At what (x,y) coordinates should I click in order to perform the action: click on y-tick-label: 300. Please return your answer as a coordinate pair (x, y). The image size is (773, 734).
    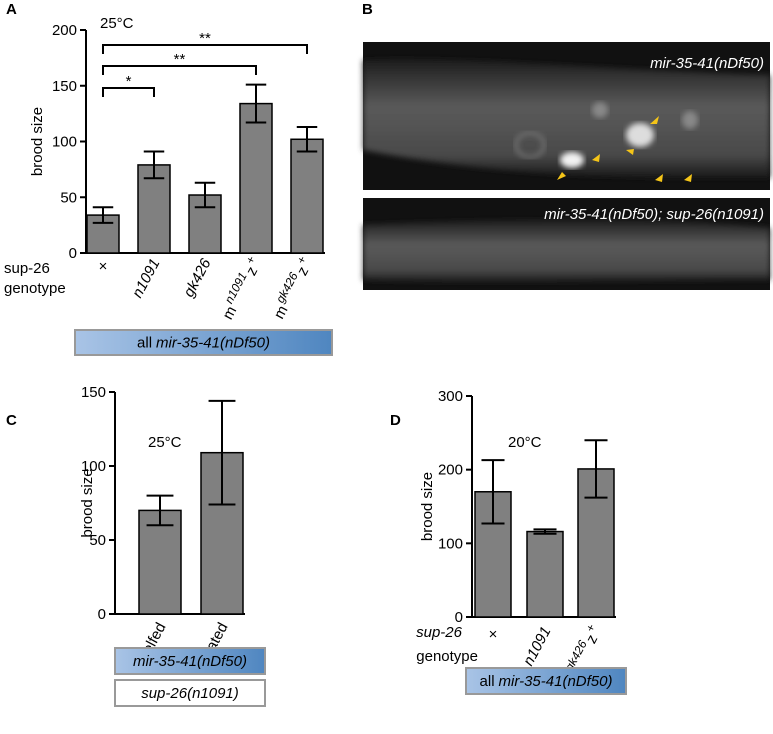
    Looking at the image, I should click on (450, 396).